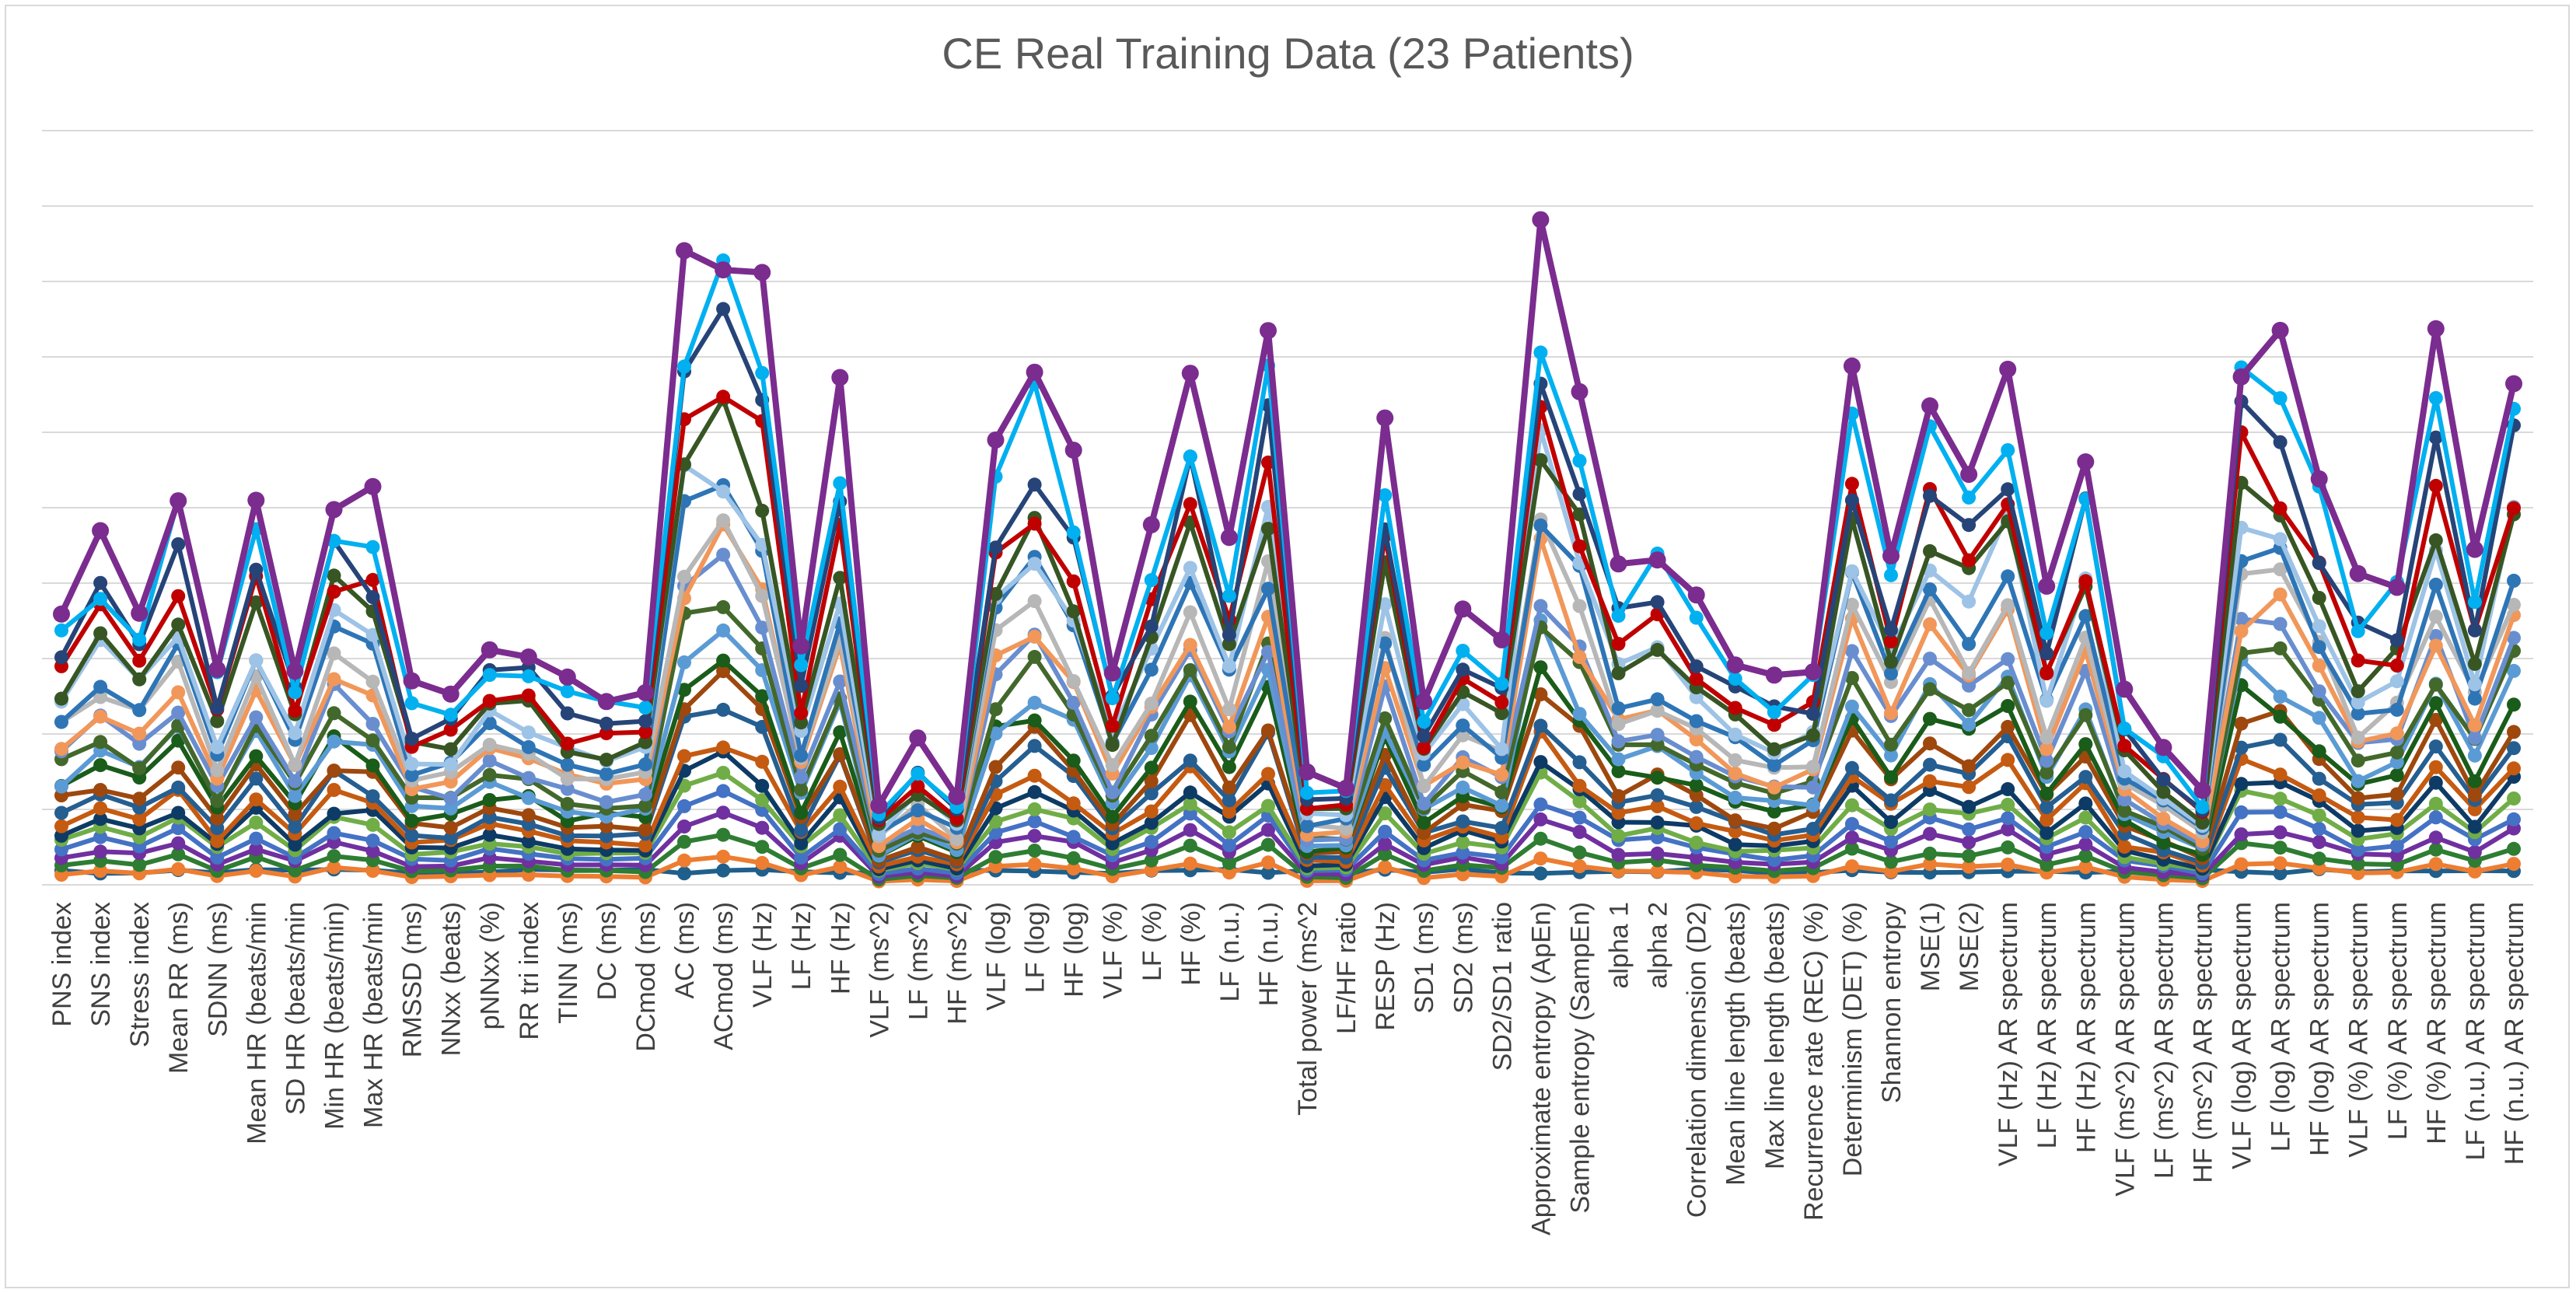 This screenshot has width=2576, height=1293. Describe the element at coordinates (1113, 950) in the screenshot. I see `x-tick-label: VLF (%)` at that location.